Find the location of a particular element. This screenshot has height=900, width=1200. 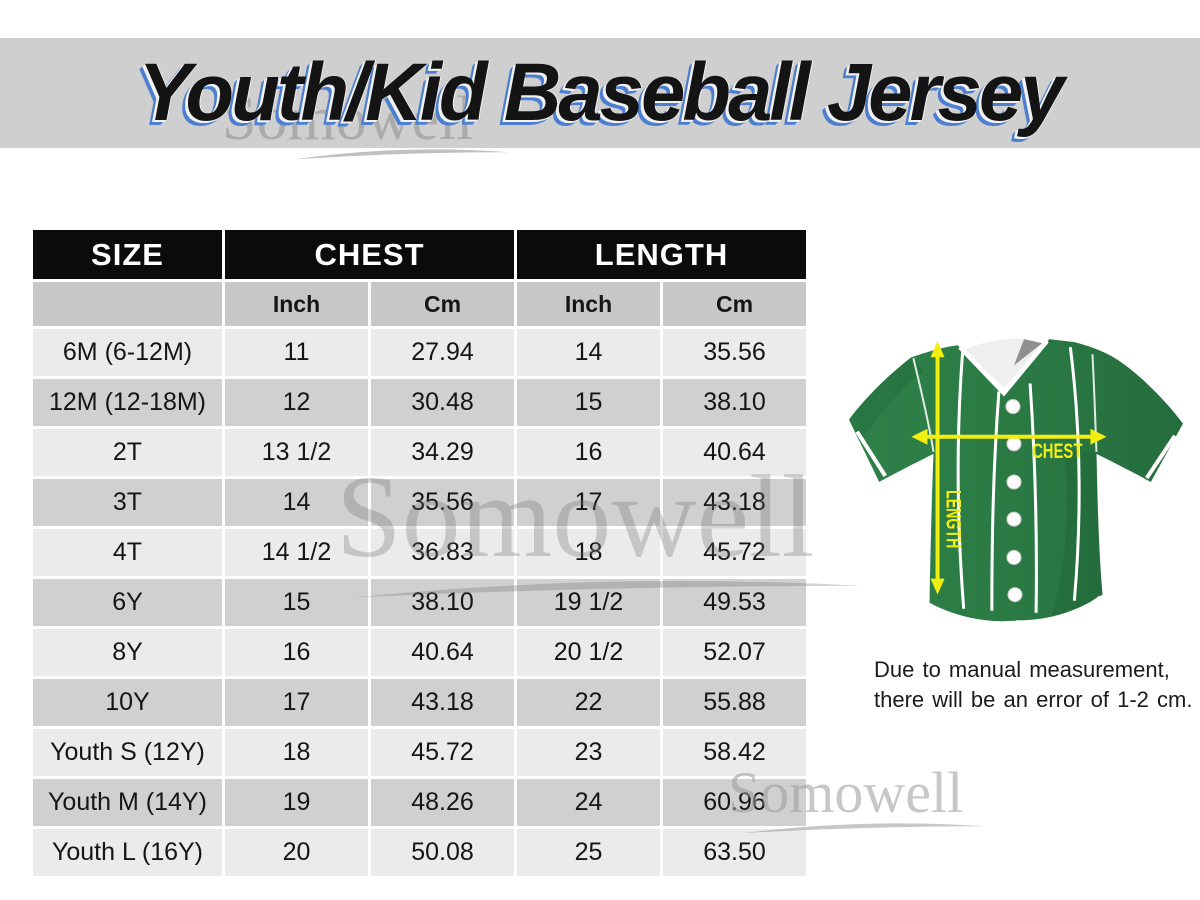

size-cell: Youth M (14Y) is located at coordinates (127, 802).